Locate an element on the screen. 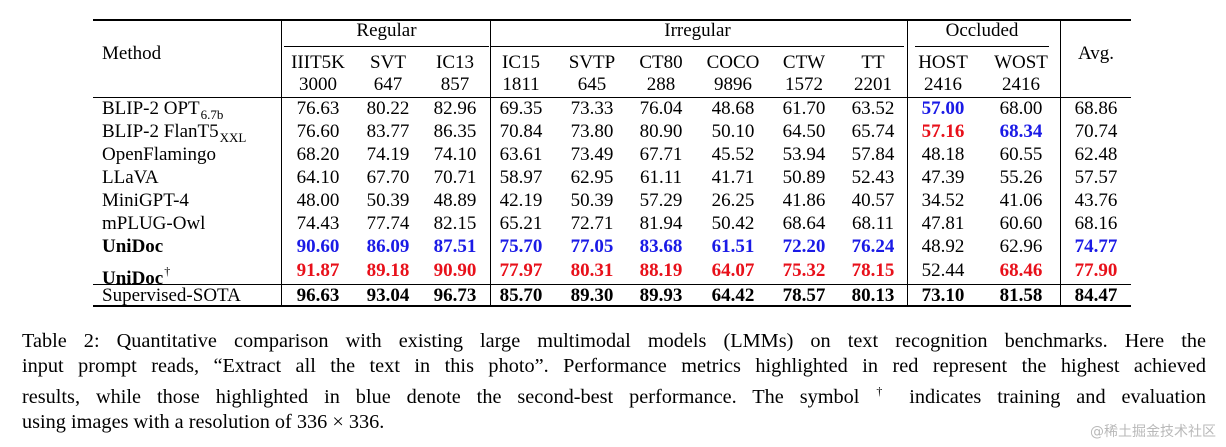  group-header-irregular: Irregular is located at coordinates (697, 30).